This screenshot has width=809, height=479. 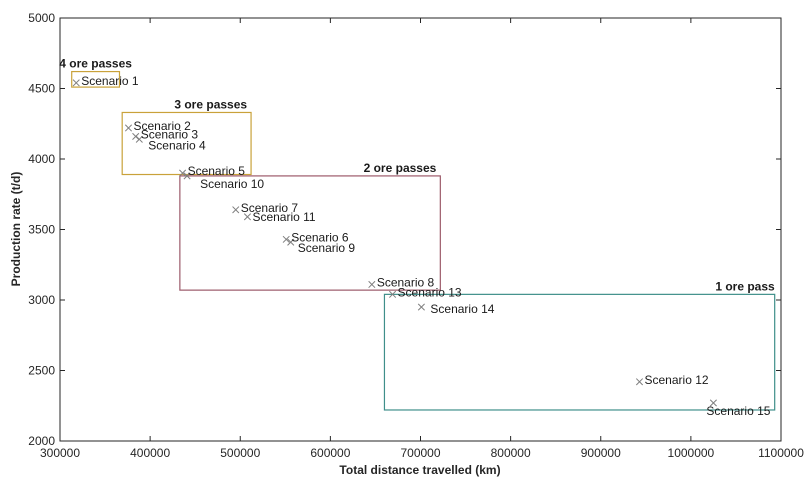 What do you see at coordinates (601, 453) in the screenshot?
I see `x-tick-label: 900000` at bounding box center [601, 453].